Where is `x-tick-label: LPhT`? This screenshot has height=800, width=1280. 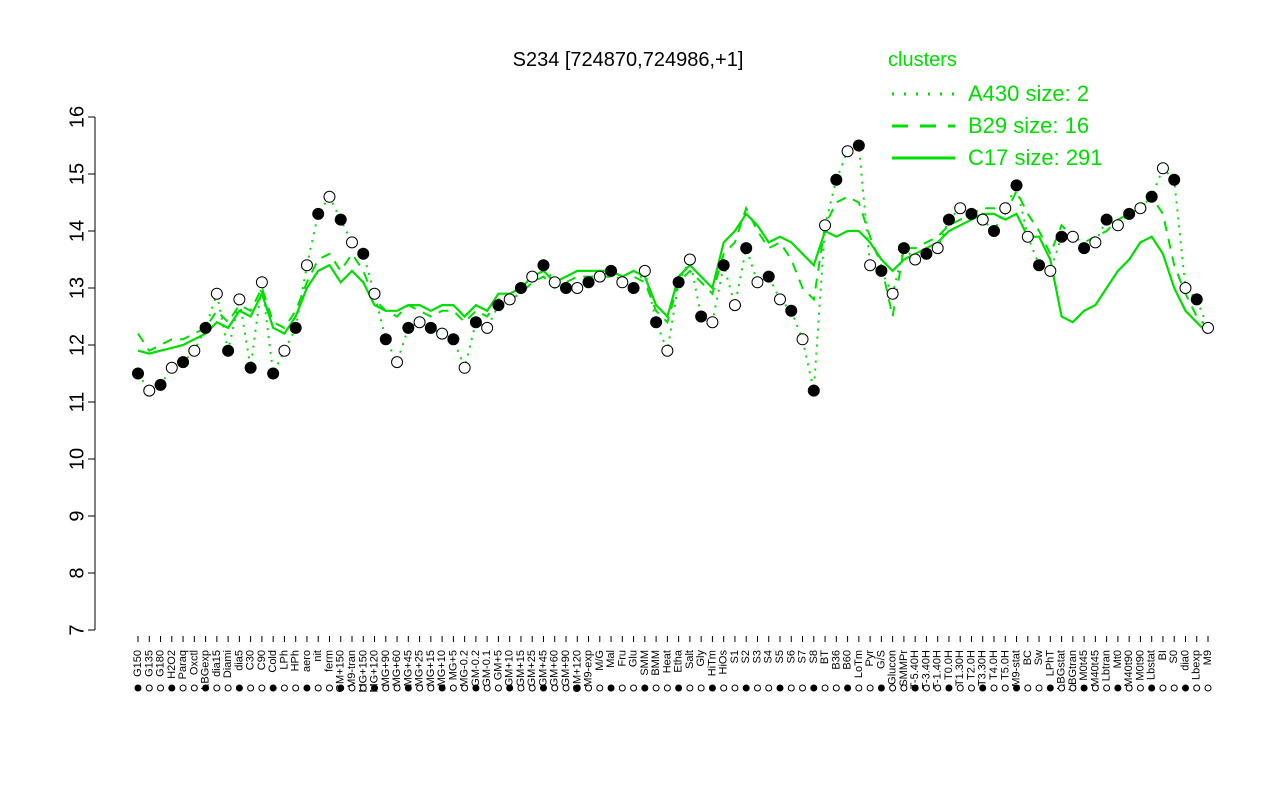
x-tick-label: LPhT is located at coordinates (1050, 663).